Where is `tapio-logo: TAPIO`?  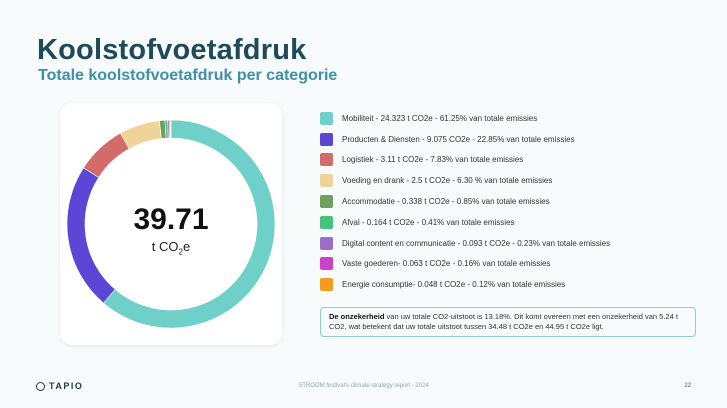 tapio-logo: TAPIO is located at coordinates (59, 386).